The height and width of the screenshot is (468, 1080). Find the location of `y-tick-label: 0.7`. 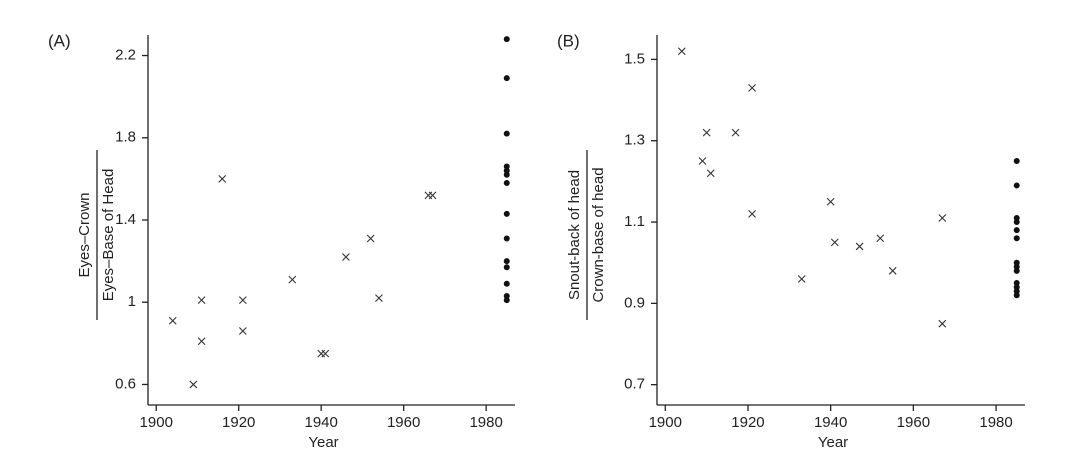

y-tick-label: 0.7 is located at coordinates (634, 384).